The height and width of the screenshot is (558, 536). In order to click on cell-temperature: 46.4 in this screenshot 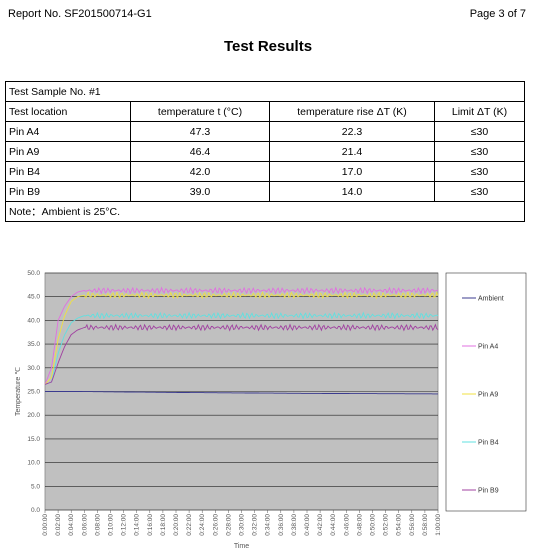, I will do `click(200, 151)`.